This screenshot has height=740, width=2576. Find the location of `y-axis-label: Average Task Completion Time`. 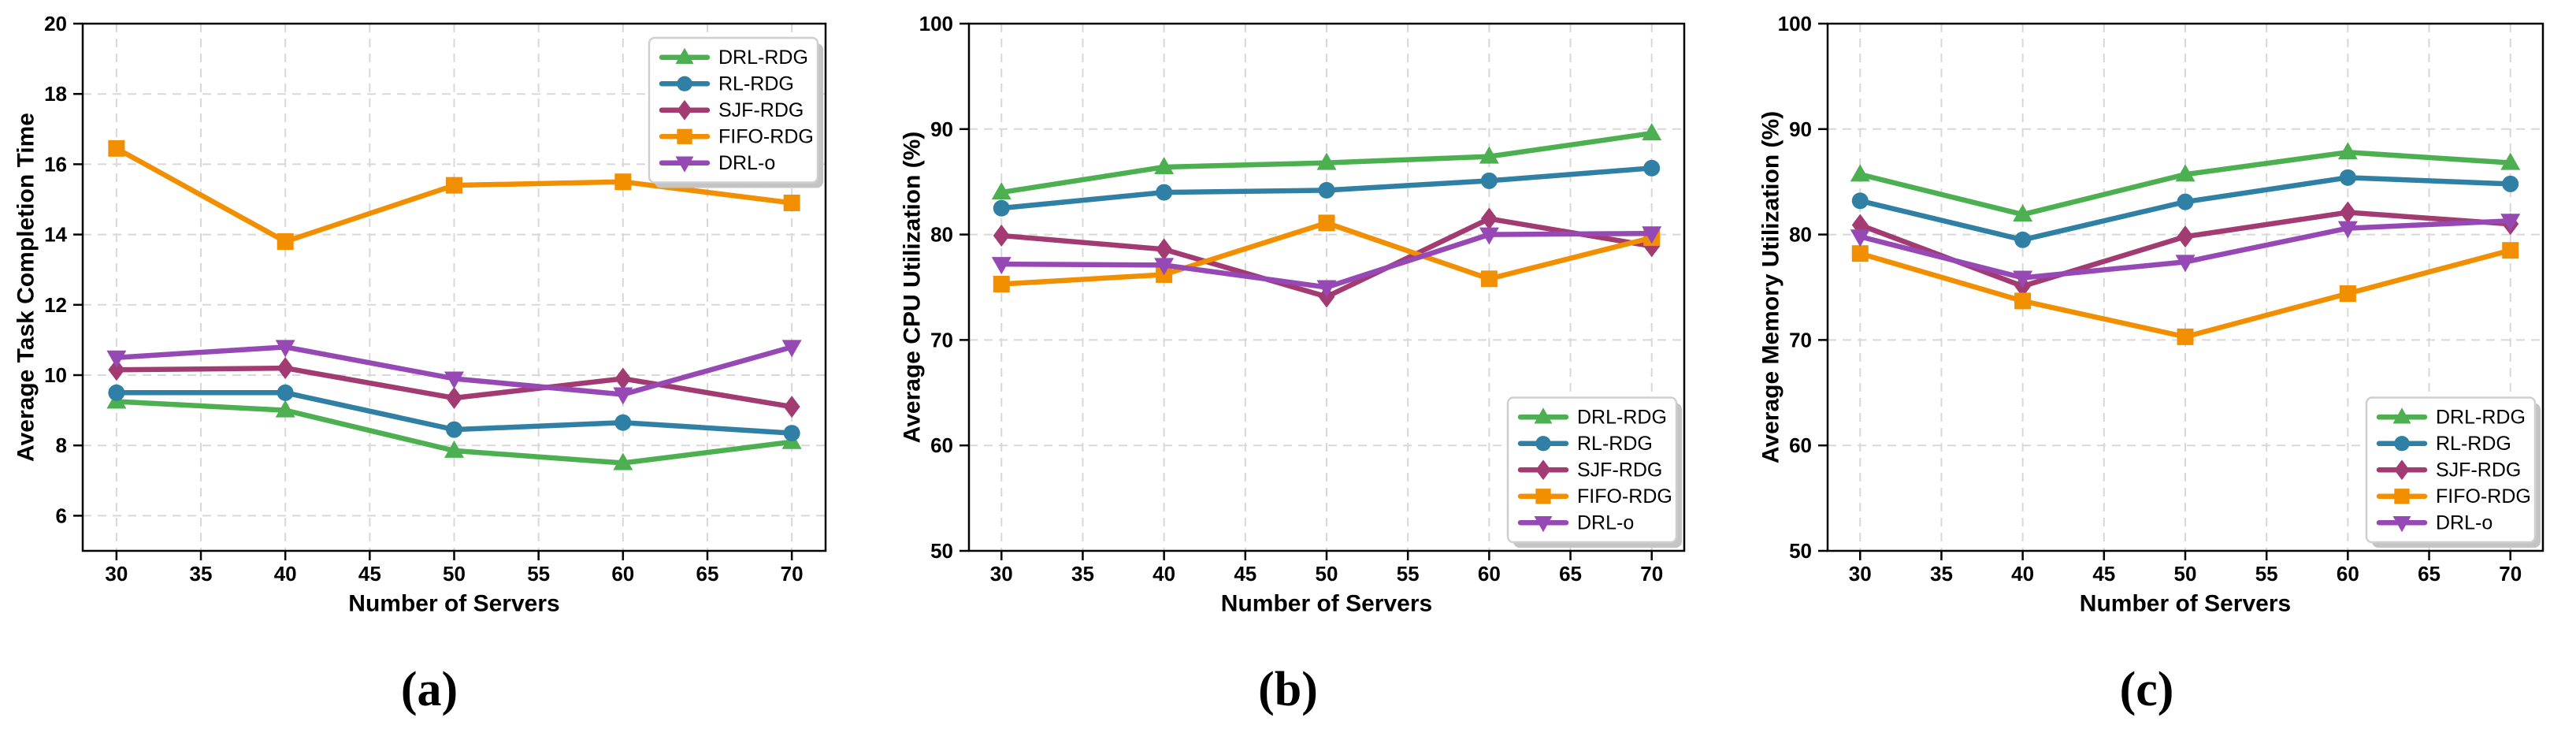

y-axis-label: Average Task Completion Time is located at coordinates (26, 287).